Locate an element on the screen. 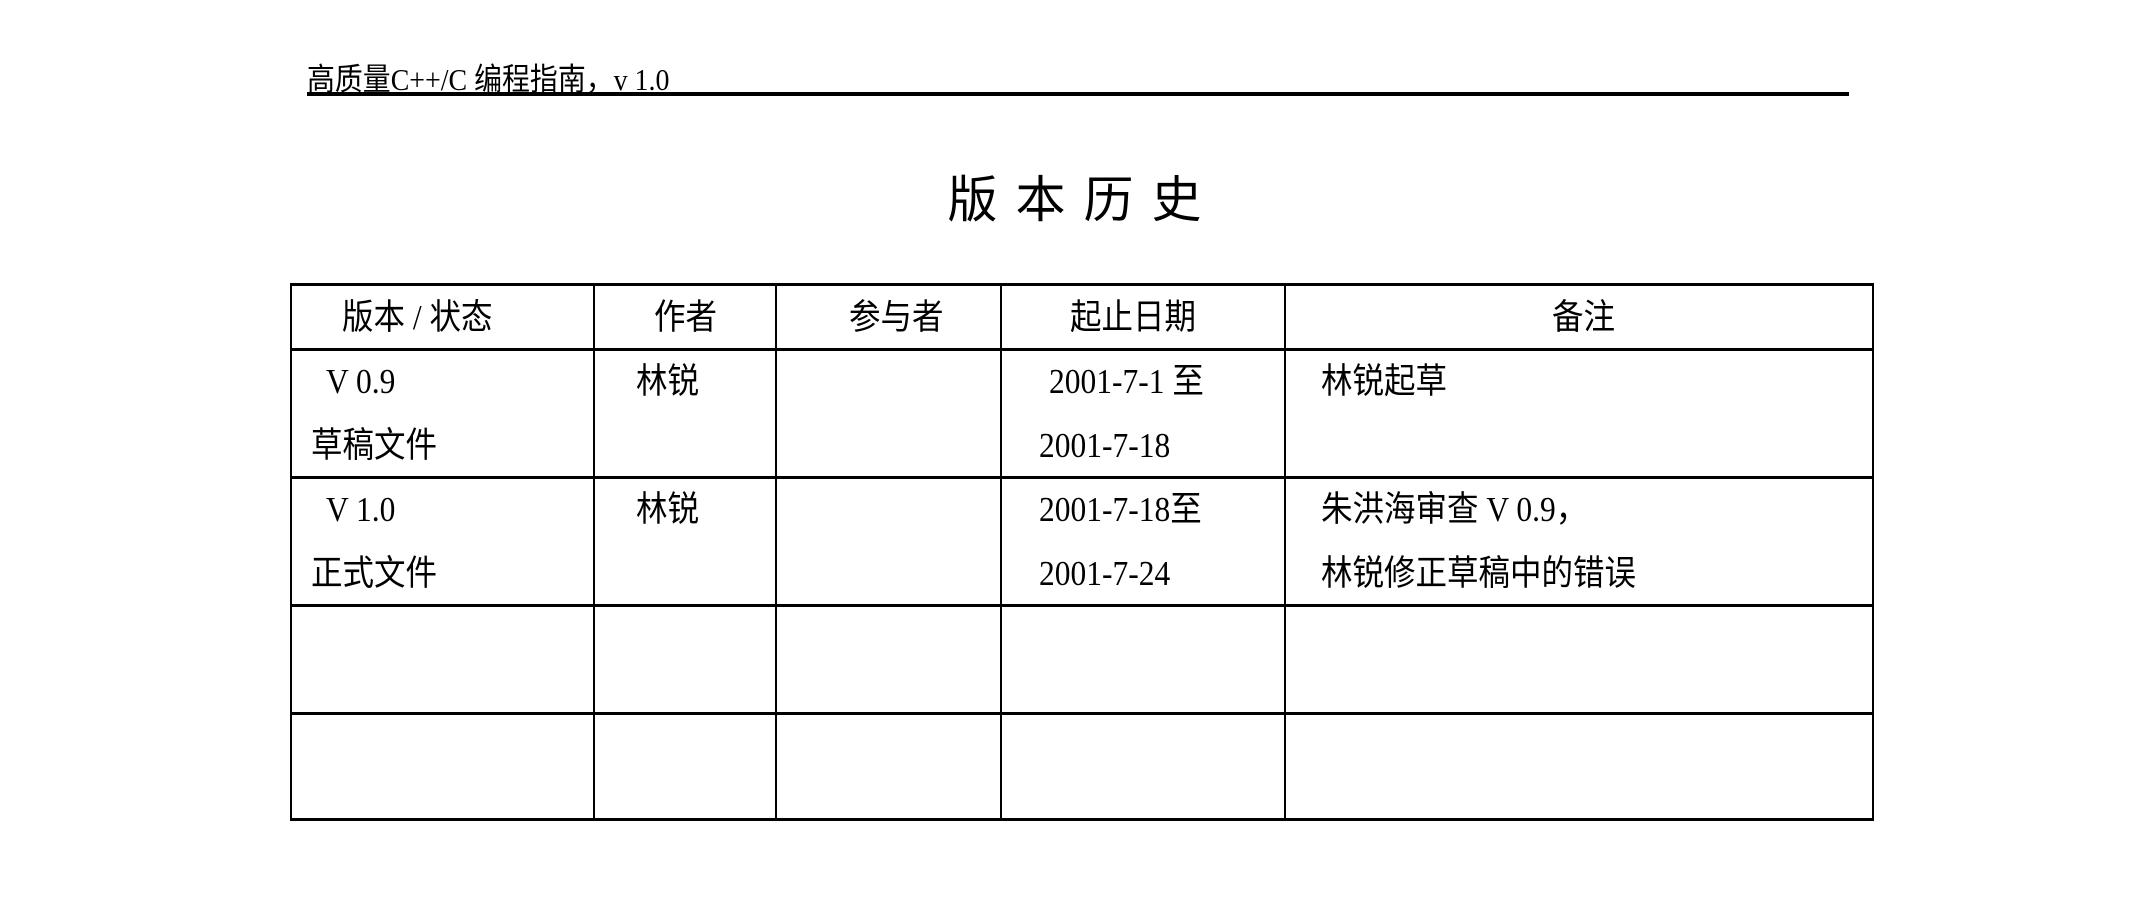  notes-cell: 林锐修正草稿中的错误 is located at coordinates (1479, 573).